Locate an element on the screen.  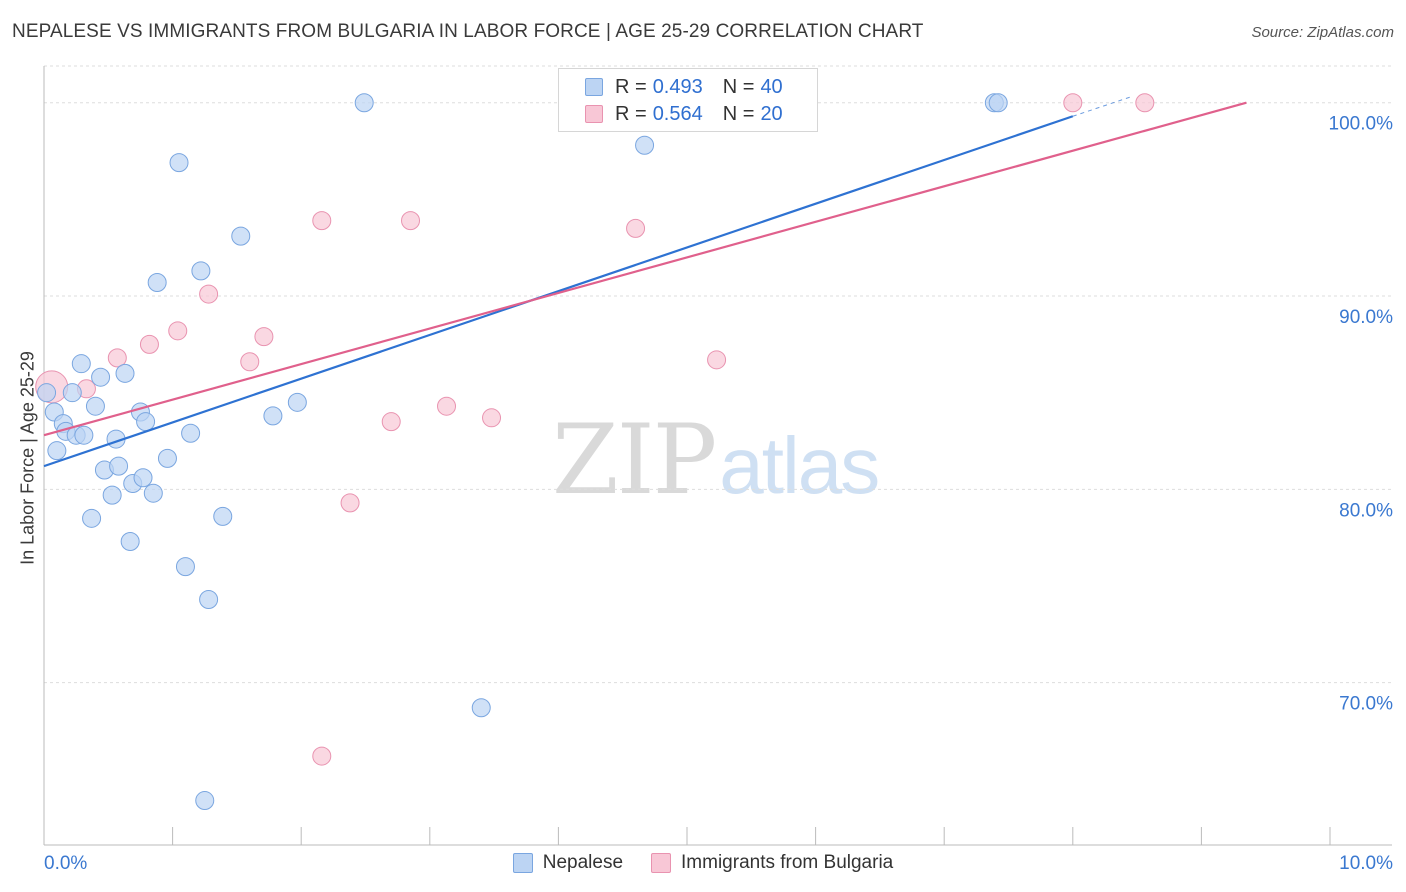
y-tick-label: 100.0% is located at coordinates (1361, 124).